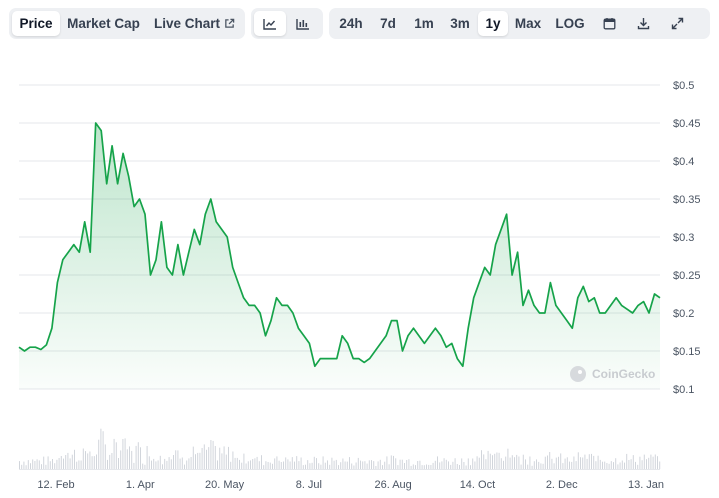 This screenshot has height=498, width=719. What do you see at coordinates (351, 23) in the screenshot?
I see `range-24h: 24h` at bounding box center [351, 23].